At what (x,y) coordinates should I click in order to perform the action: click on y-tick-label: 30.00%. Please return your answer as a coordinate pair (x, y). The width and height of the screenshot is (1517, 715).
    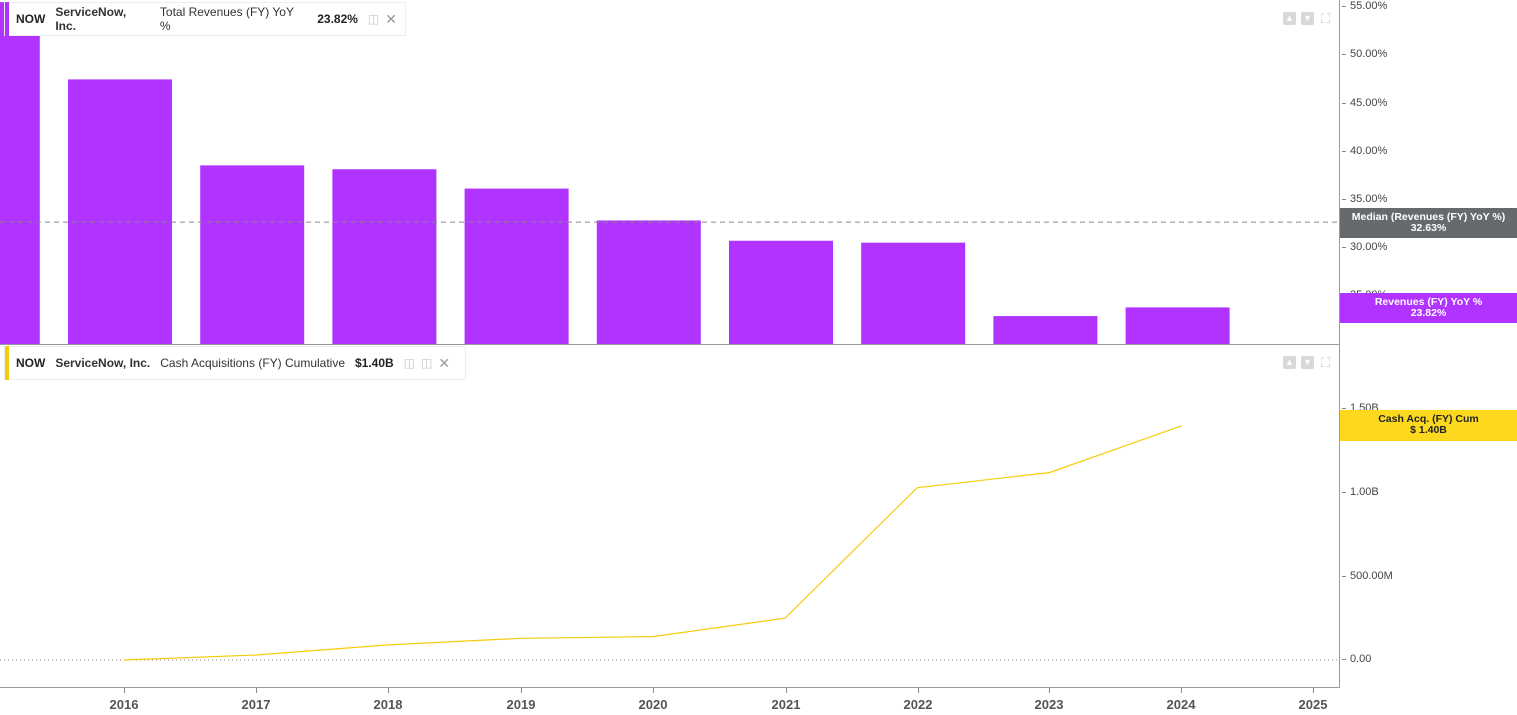
    Looking at the image, I should click on (1364, 247).